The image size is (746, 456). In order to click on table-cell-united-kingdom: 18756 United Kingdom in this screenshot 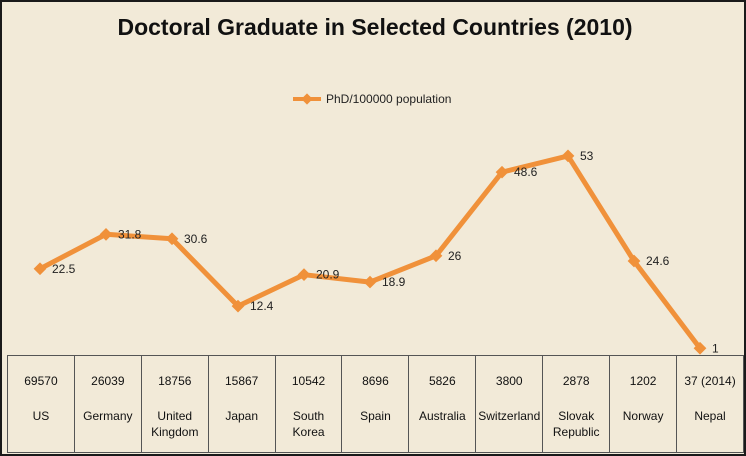, I will do `click(174, 404)`.